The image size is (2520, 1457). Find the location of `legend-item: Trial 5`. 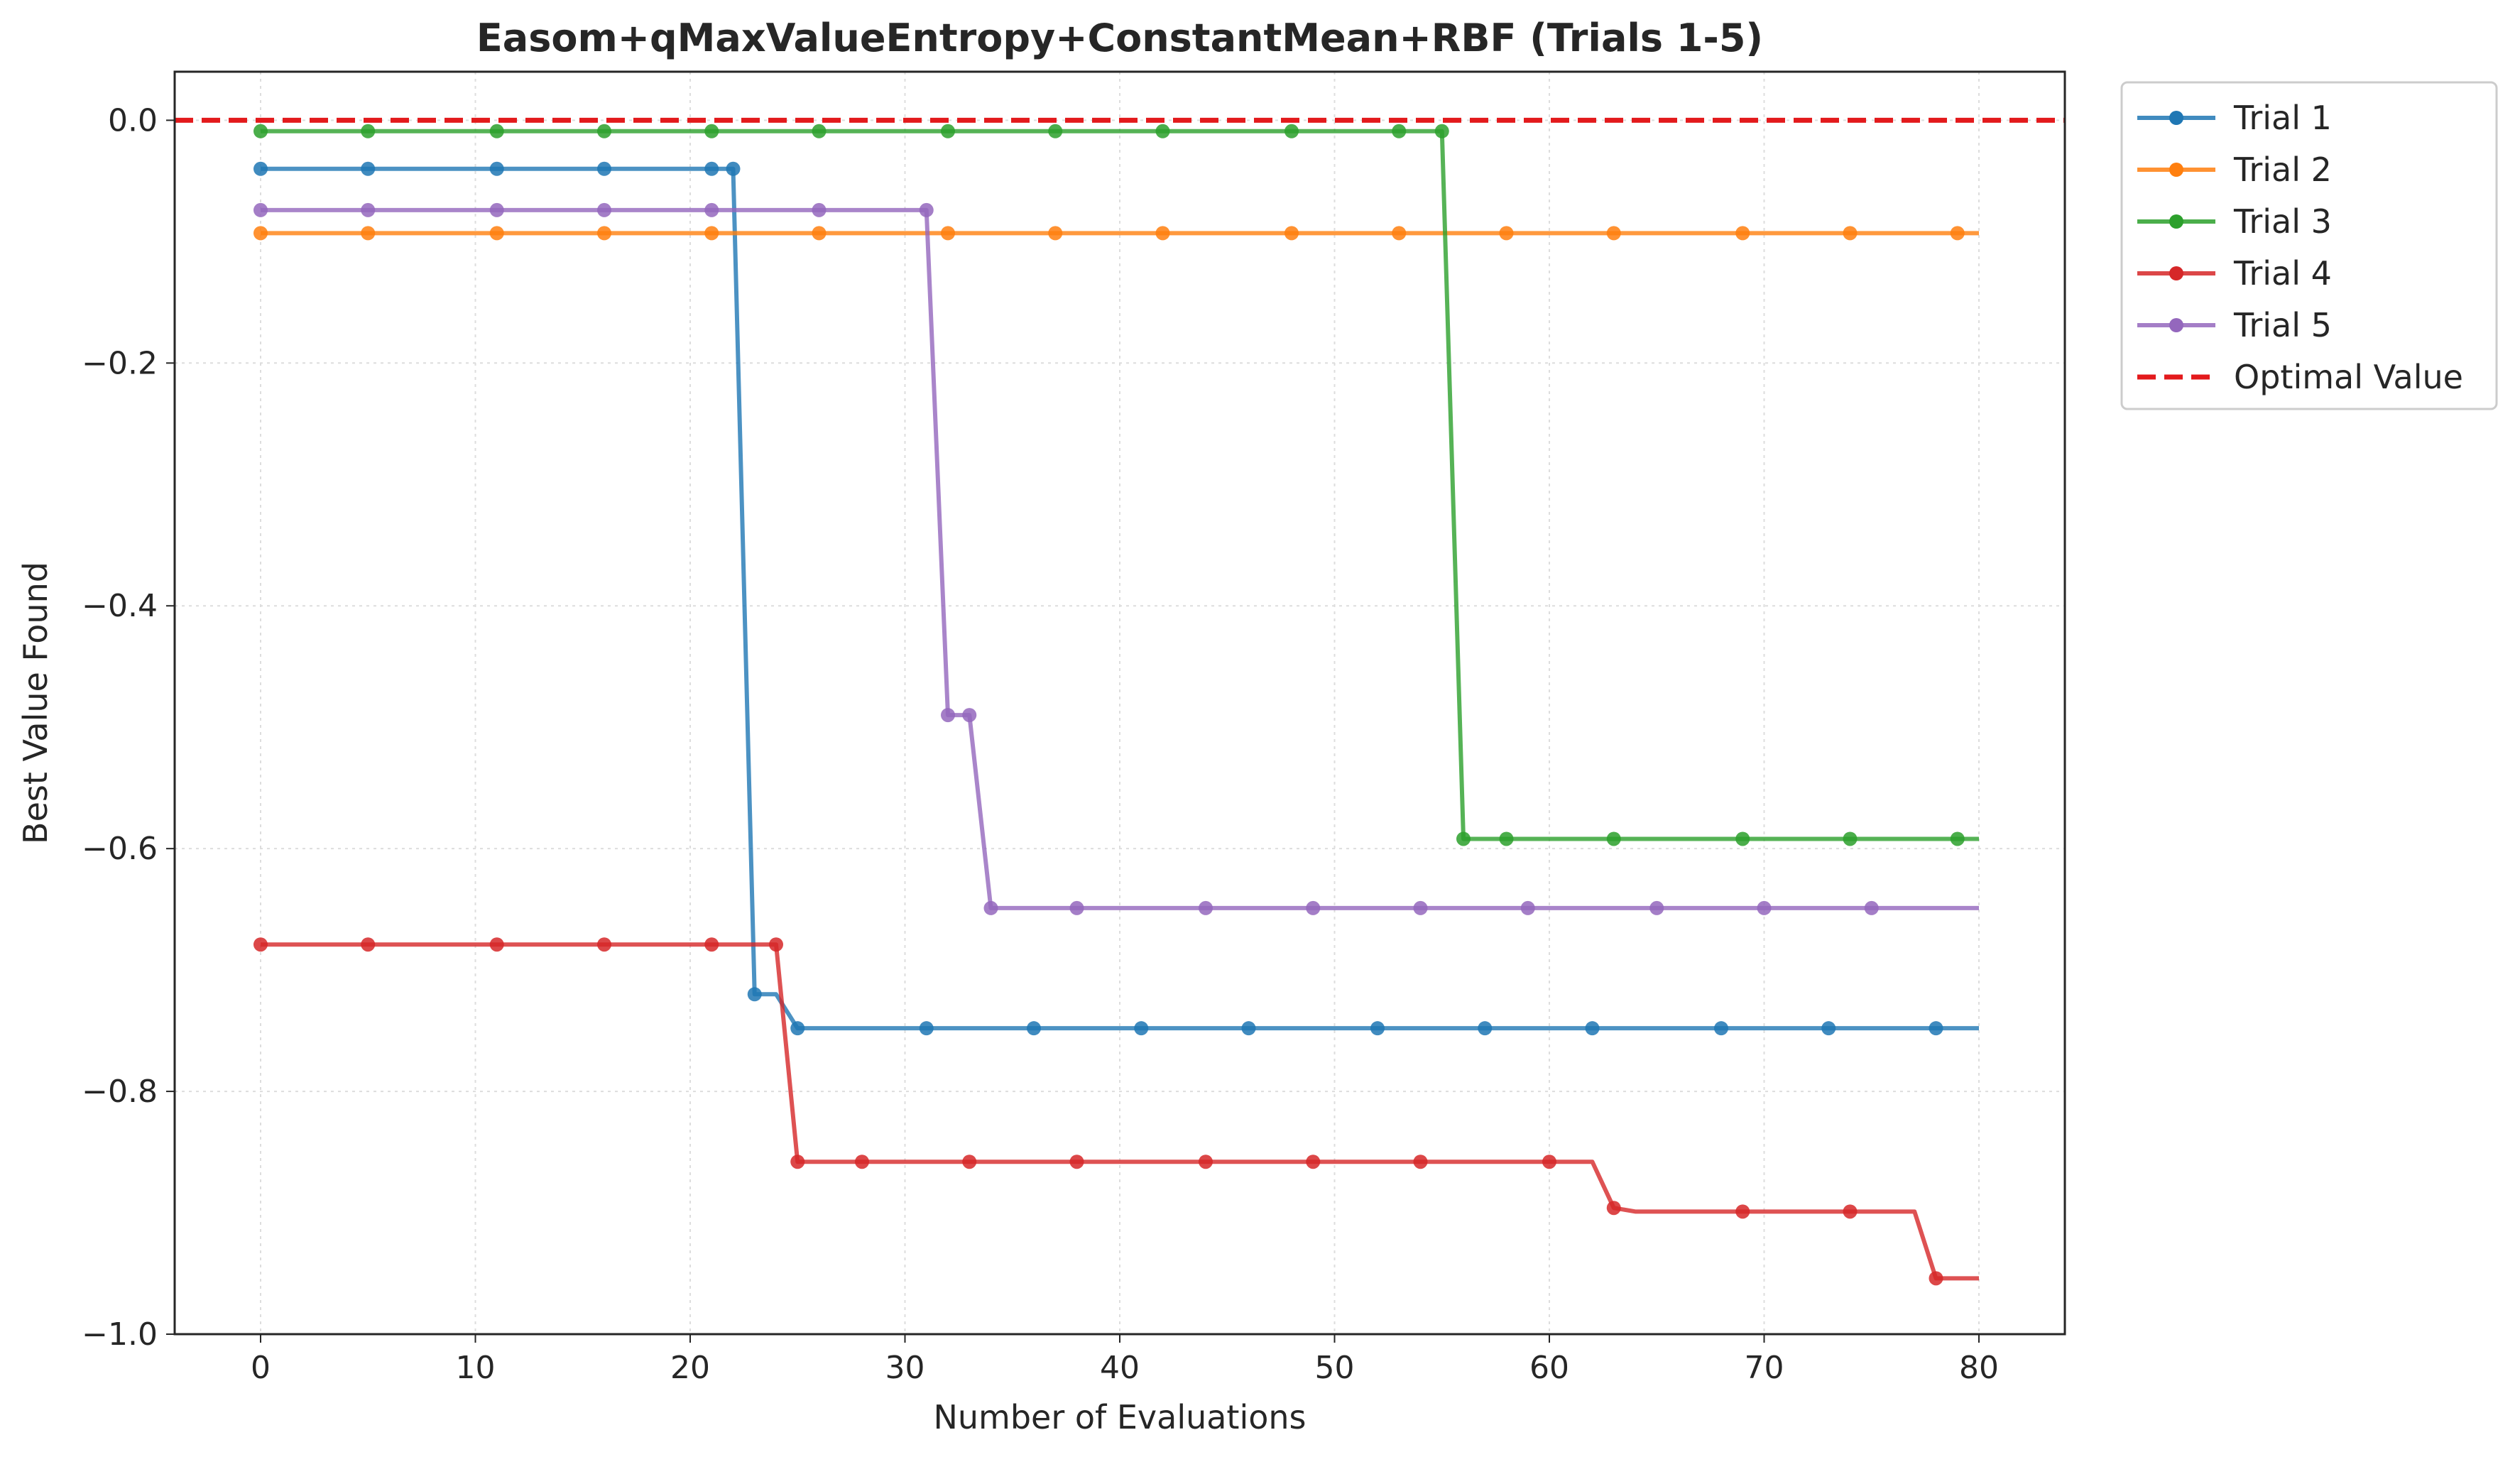

legend-item: Trial 5 is located at coordinates (2234, 325).